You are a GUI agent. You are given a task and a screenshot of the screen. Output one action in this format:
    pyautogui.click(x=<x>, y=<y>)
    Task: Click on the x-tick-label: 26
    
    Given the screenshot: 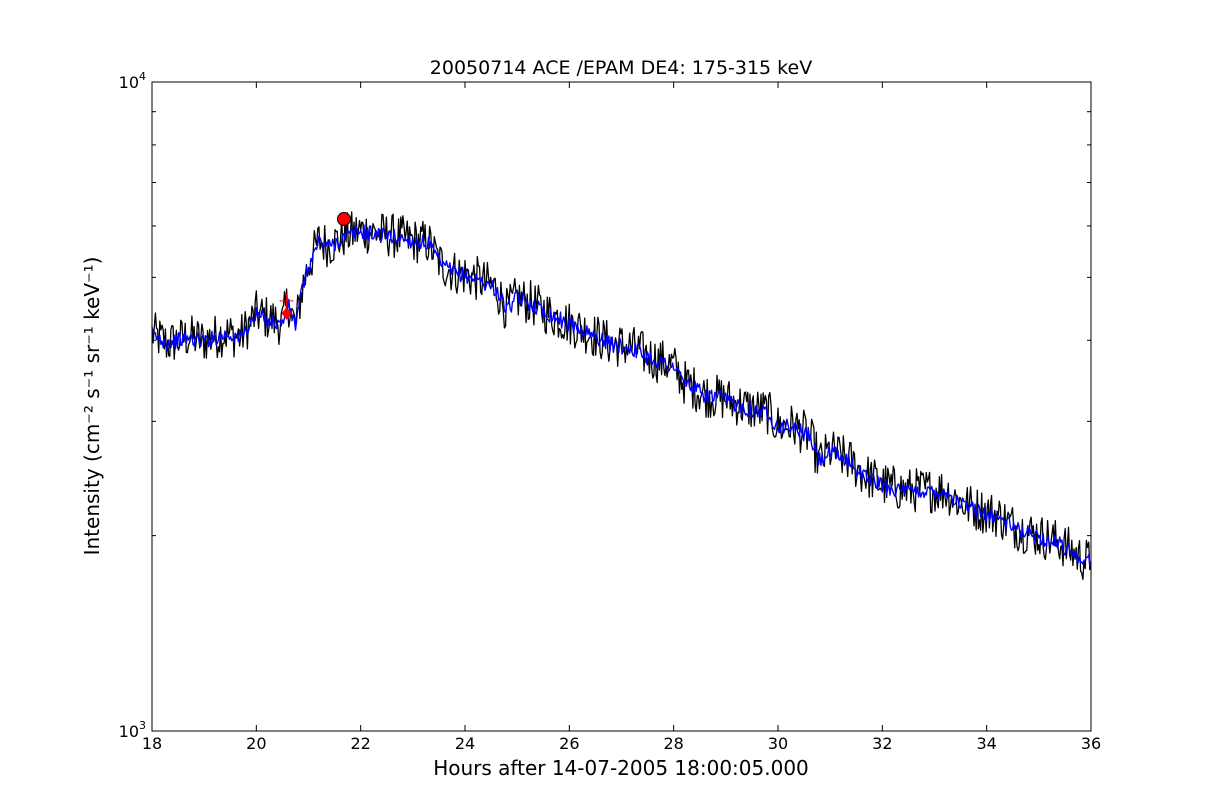 What is the action you would take?
    pyautogui.click(x=569, y=743)
    